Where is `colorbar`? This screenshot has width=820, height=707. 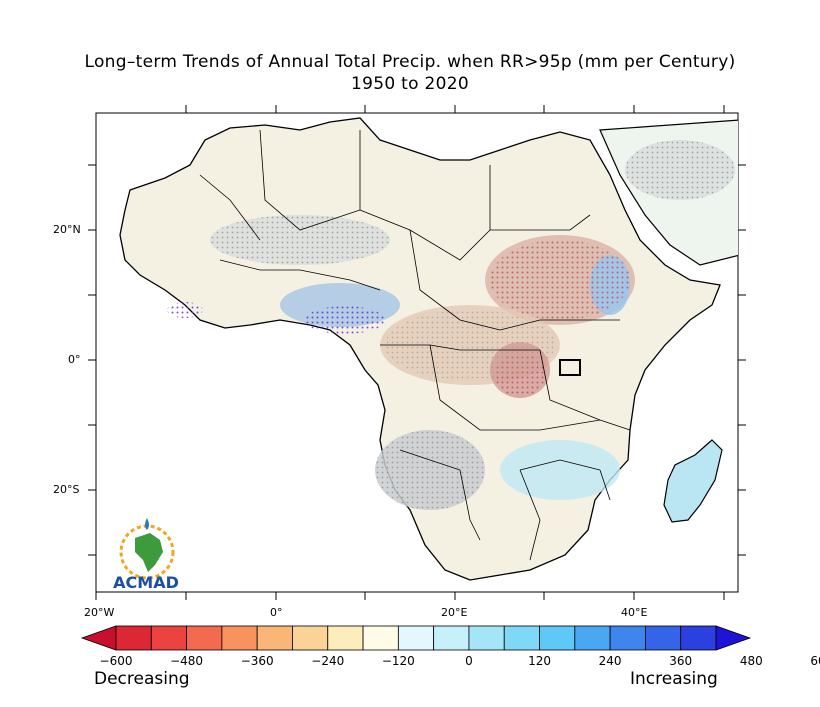
colorbar is located at coordinates (416, 638).